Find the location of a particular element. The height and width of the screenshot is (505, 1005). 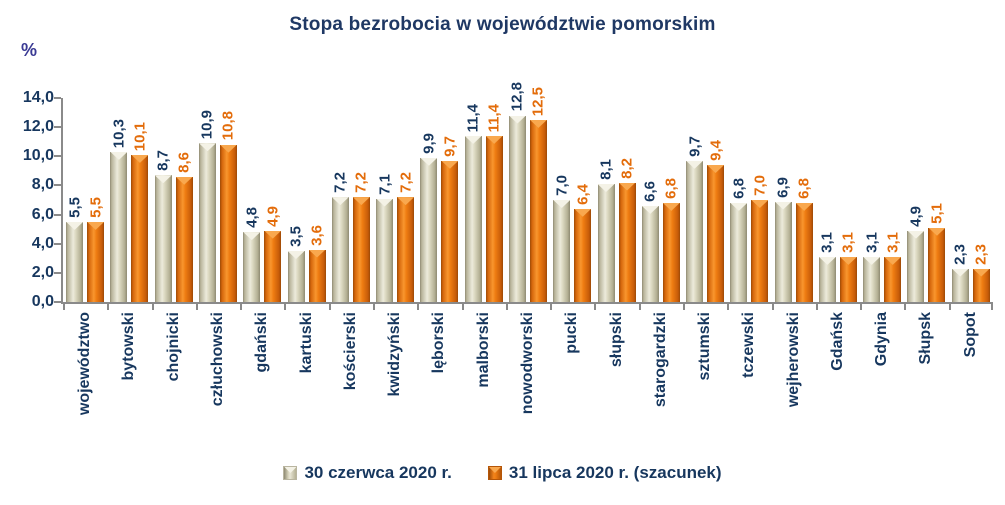

category-label-cell: starogardzki is located at coordinates (661, 383).